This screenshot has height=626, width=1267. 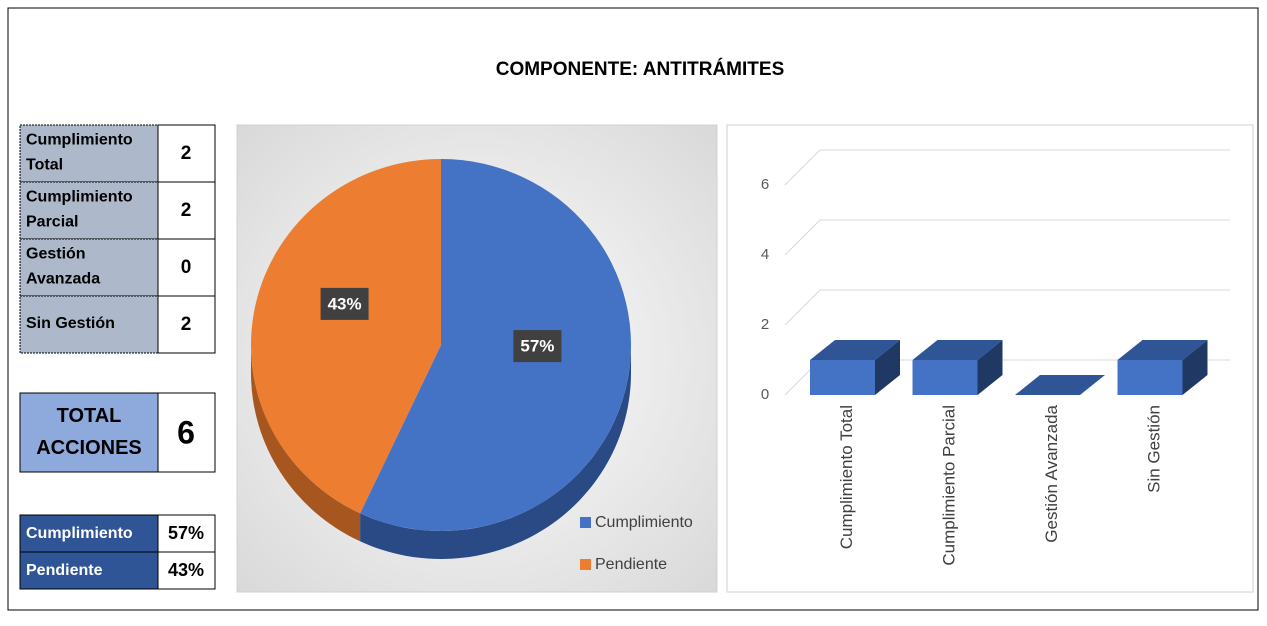 What do you see at coordinates (765, 254) in the screenshot?
I see `y-tick-label: 4` at bounding box center [765, 254].